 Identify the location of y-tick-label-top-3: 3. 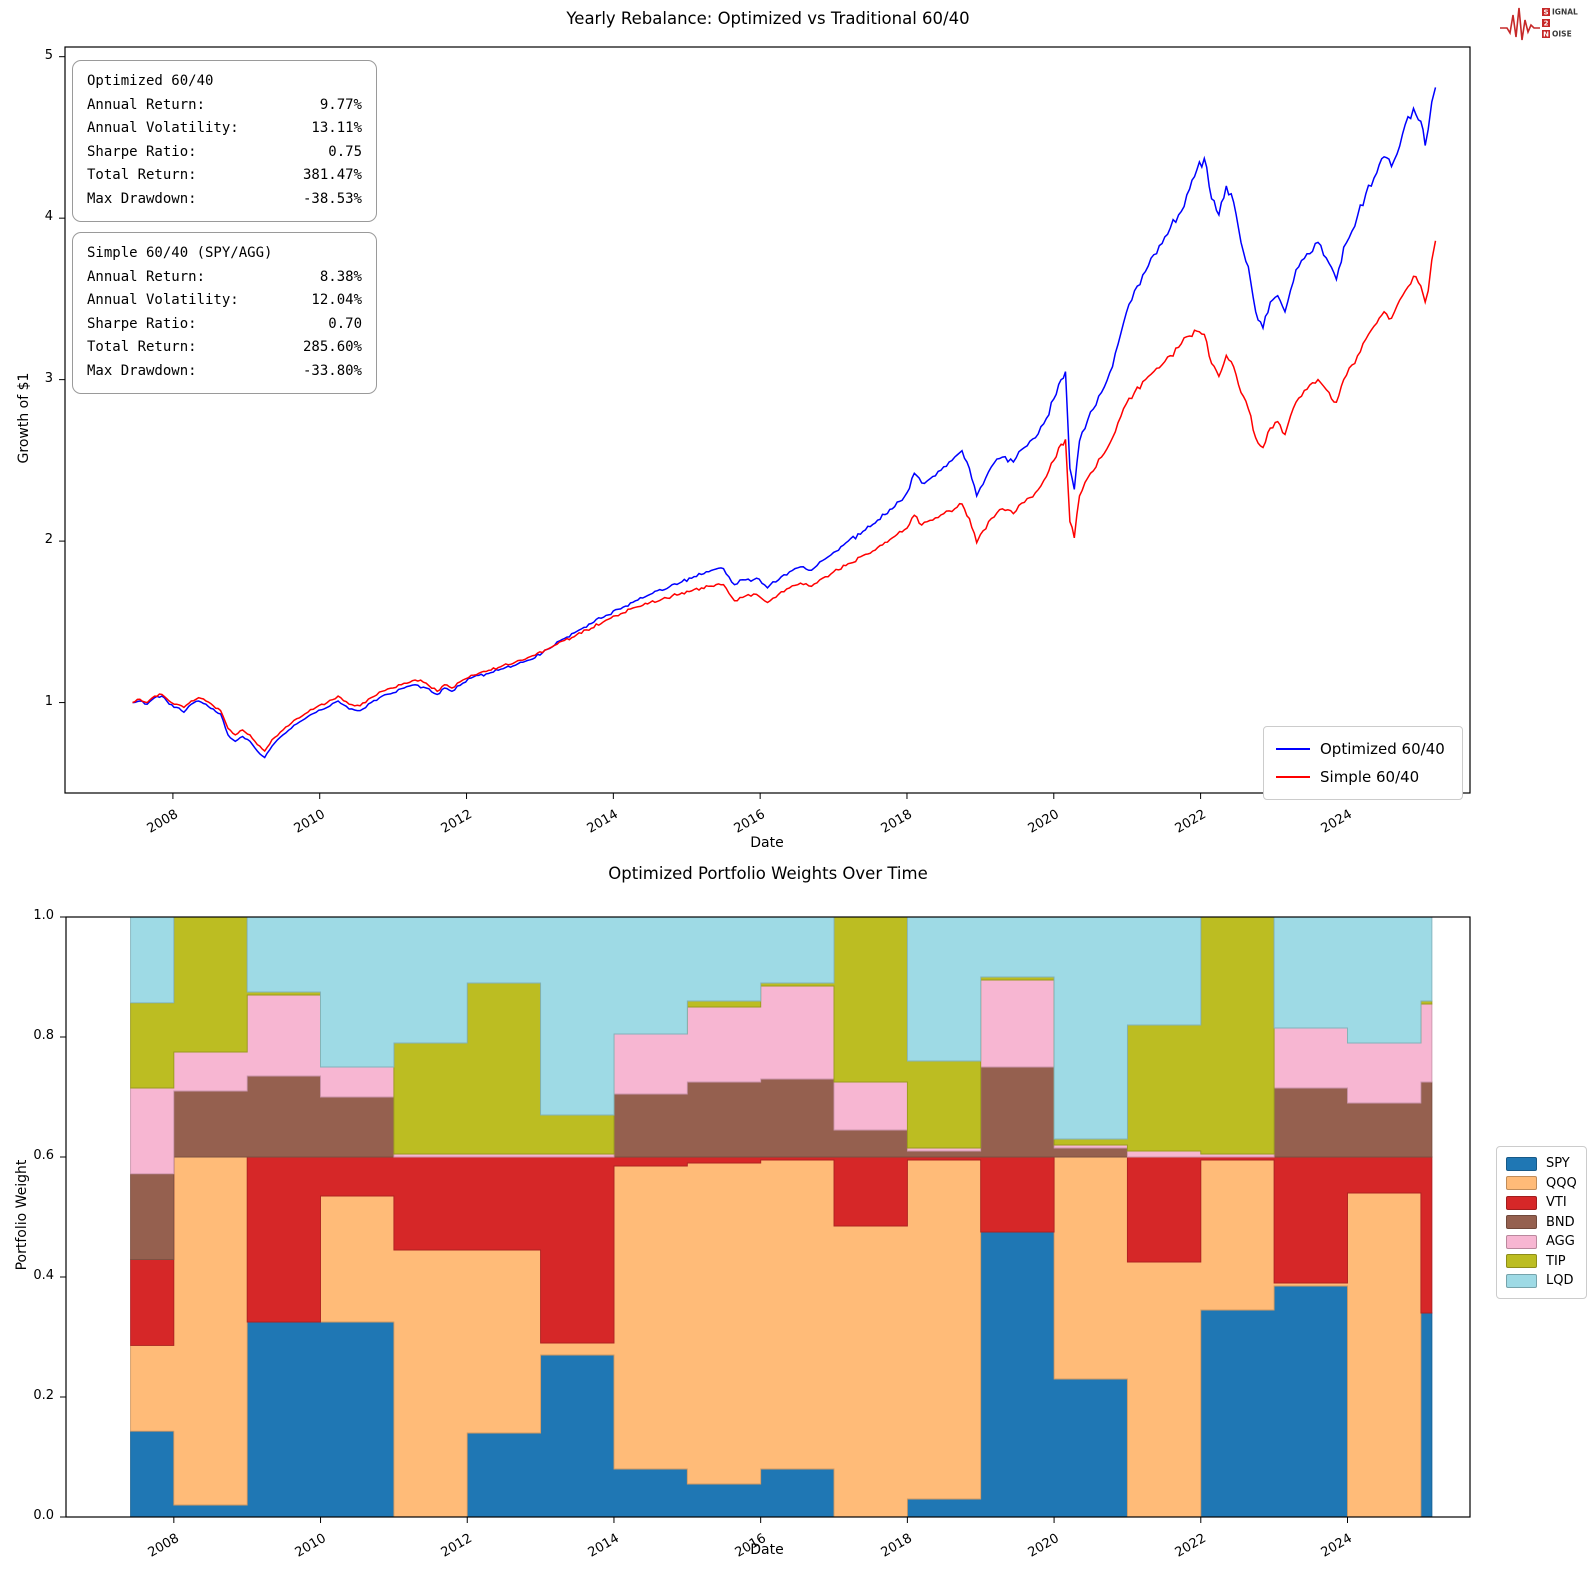
(48, 378).